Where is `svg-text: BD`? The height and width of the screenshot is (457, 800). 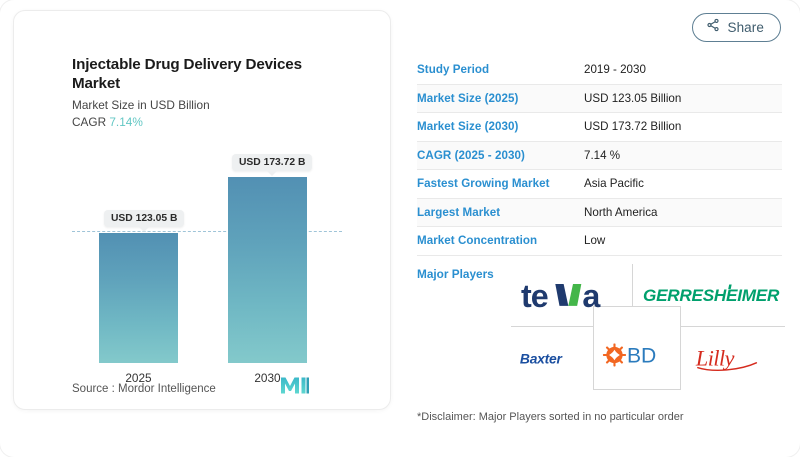
svg-text: BD is located at coordinates (641, 356).